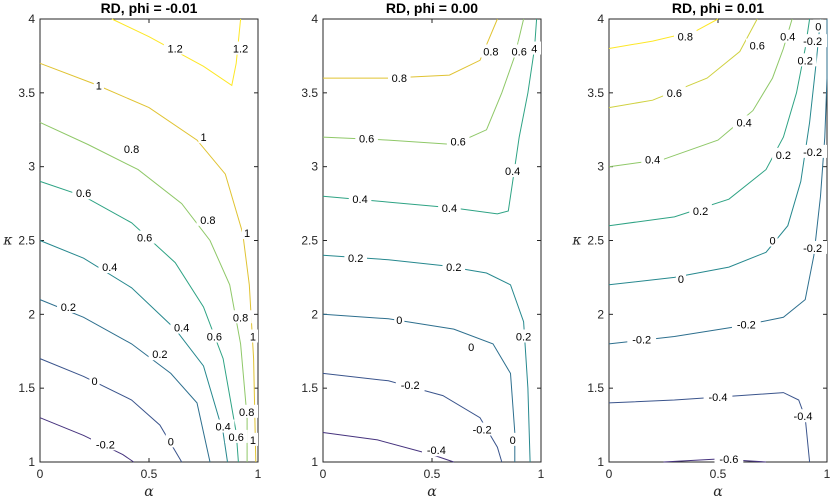 Image resolution: width=830 pixels, height=501 pixels. Describe the element at coordinates (26, 241) in the screenshot. I see `y-tick-label: 2.5` at that location.